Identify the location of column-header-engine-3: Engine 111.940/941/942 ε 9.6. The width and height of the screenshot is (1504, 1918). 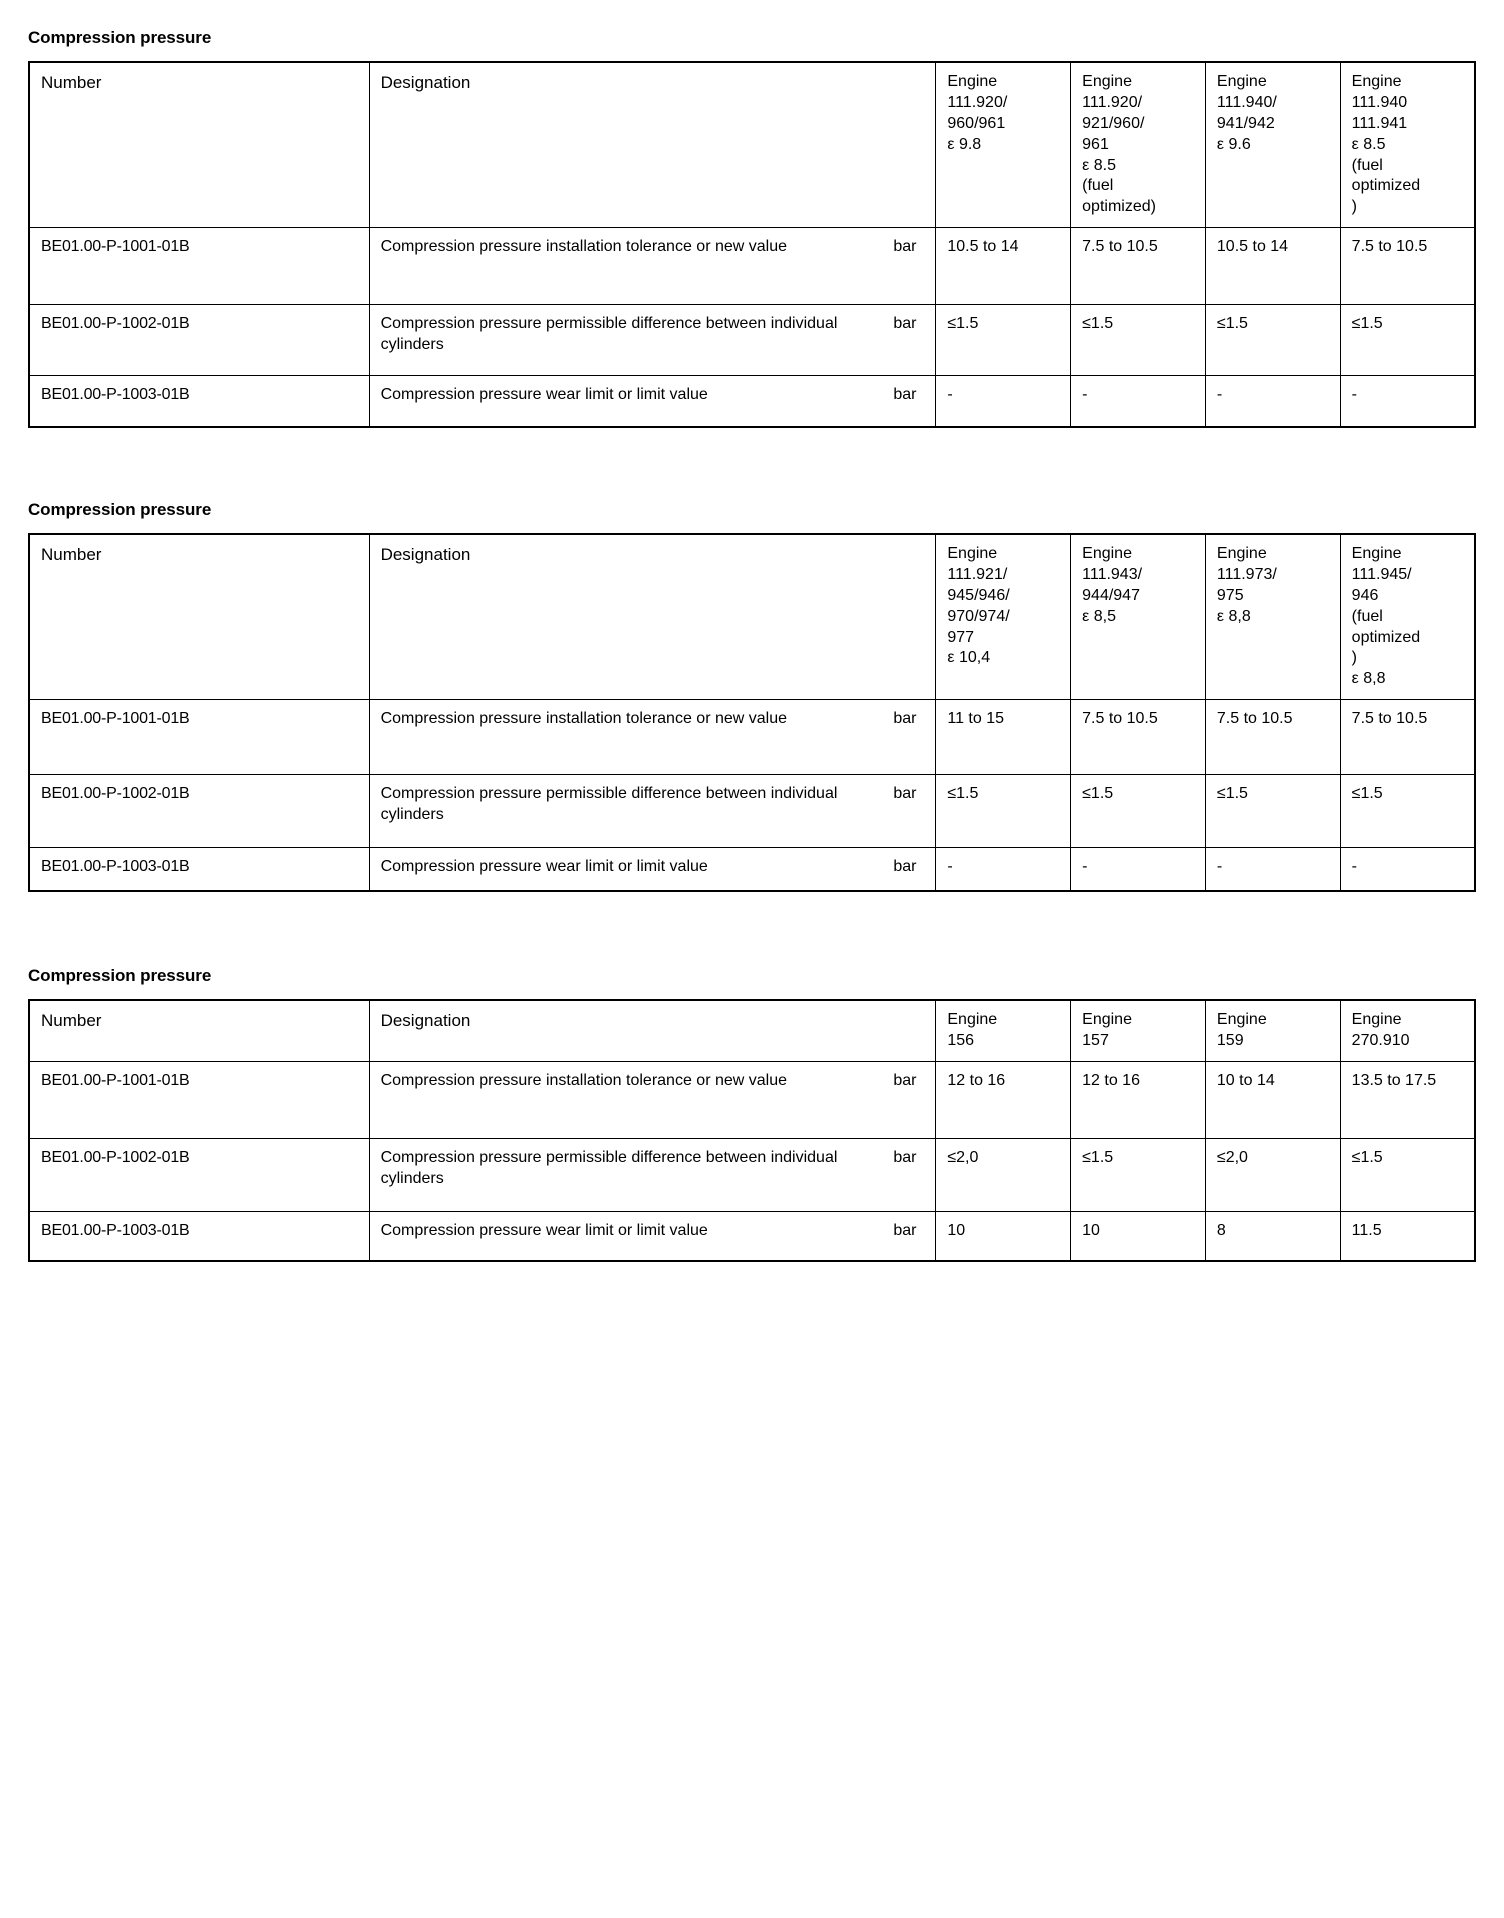
(1272, 144).